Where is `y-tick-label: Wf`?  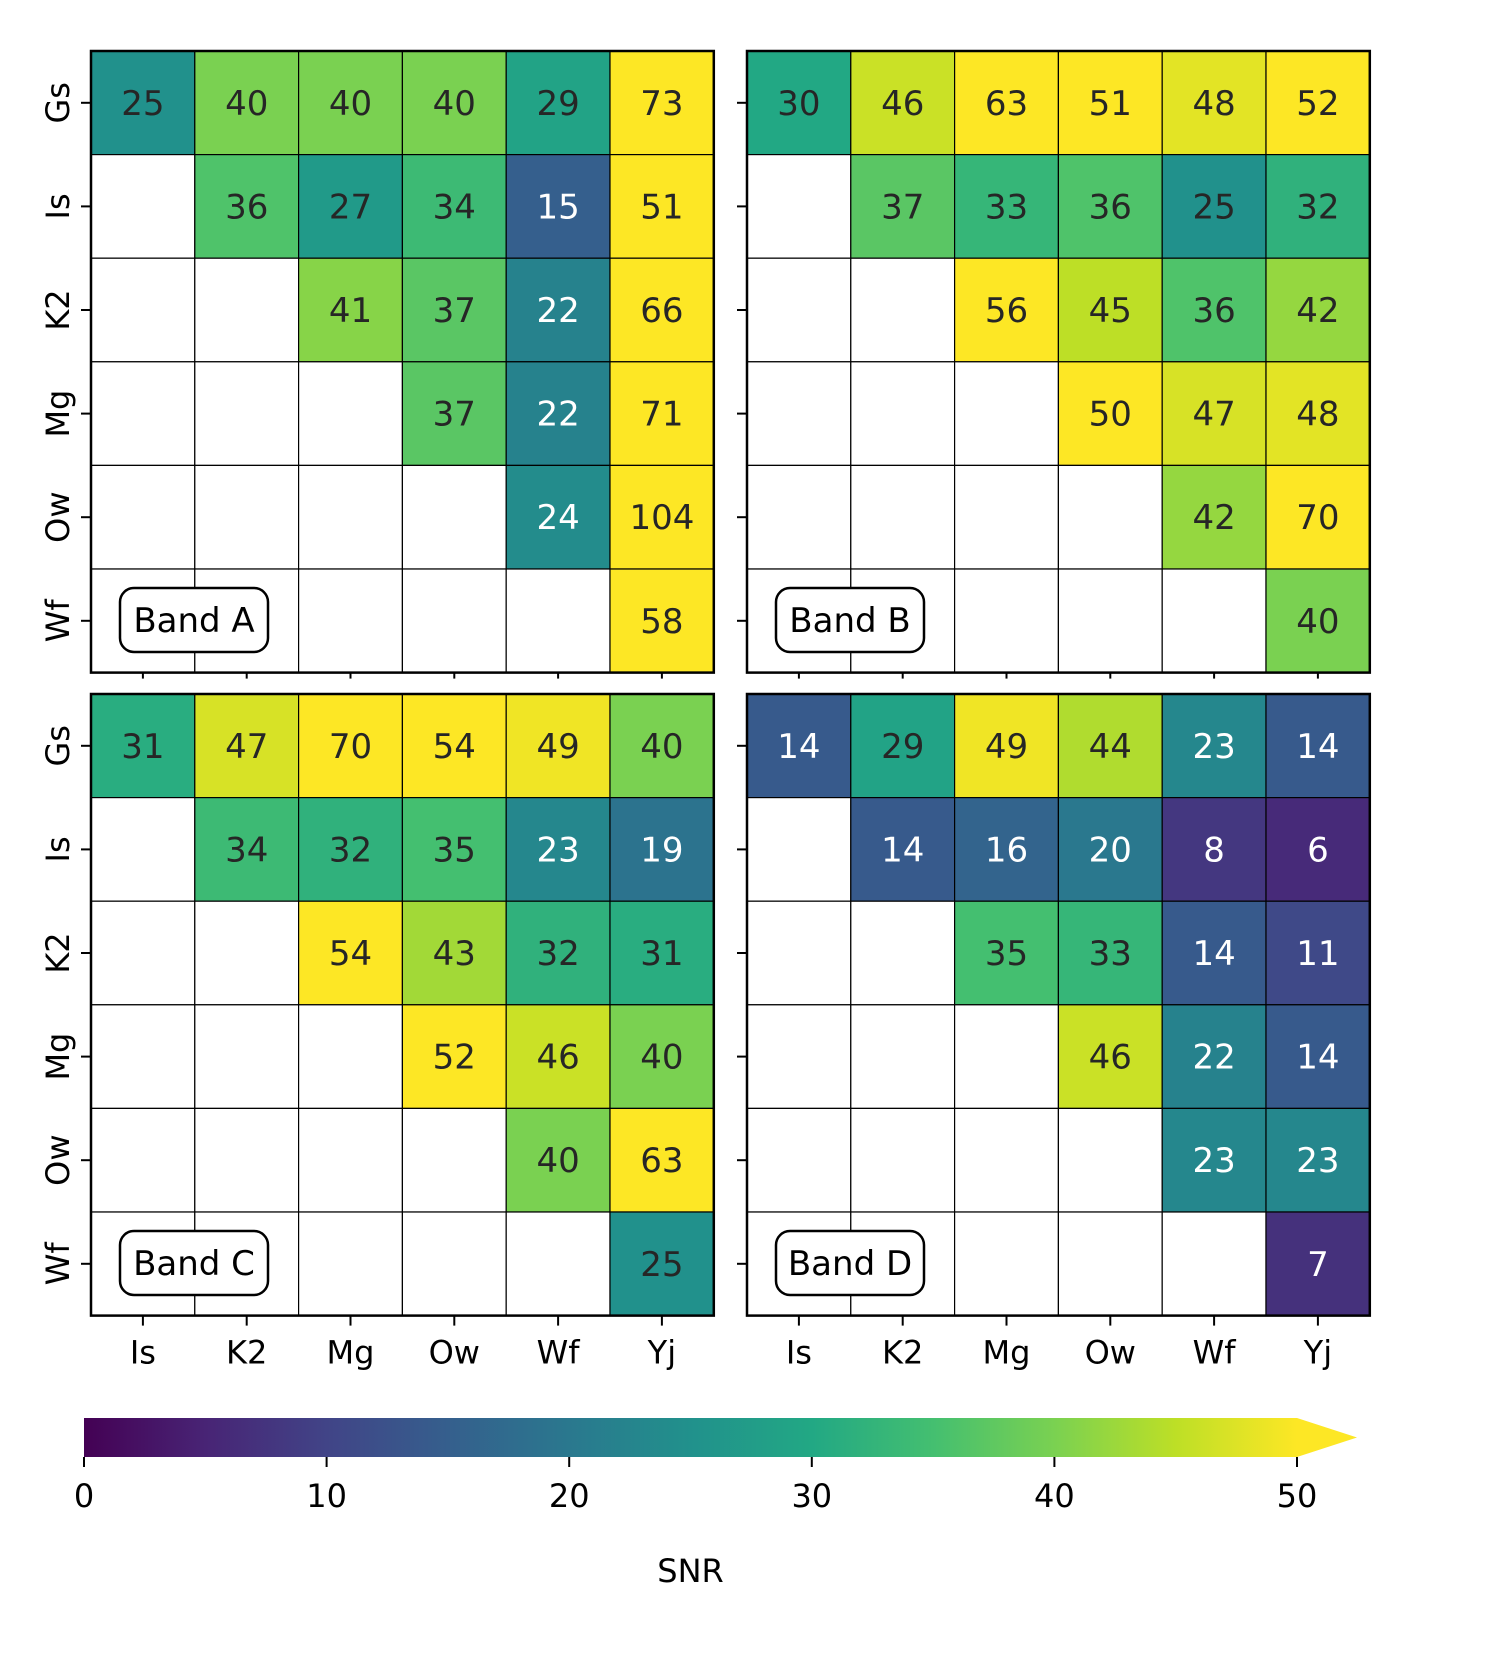 y-tick-label: Wf is located at coordinates (58, 621).